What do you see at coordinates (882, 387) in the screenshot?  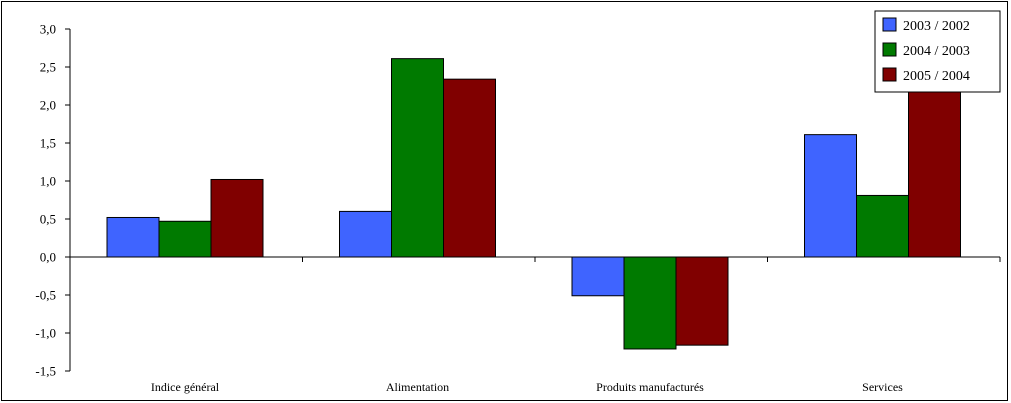 I see `category-label: Services` at bounding box center [882, 387].